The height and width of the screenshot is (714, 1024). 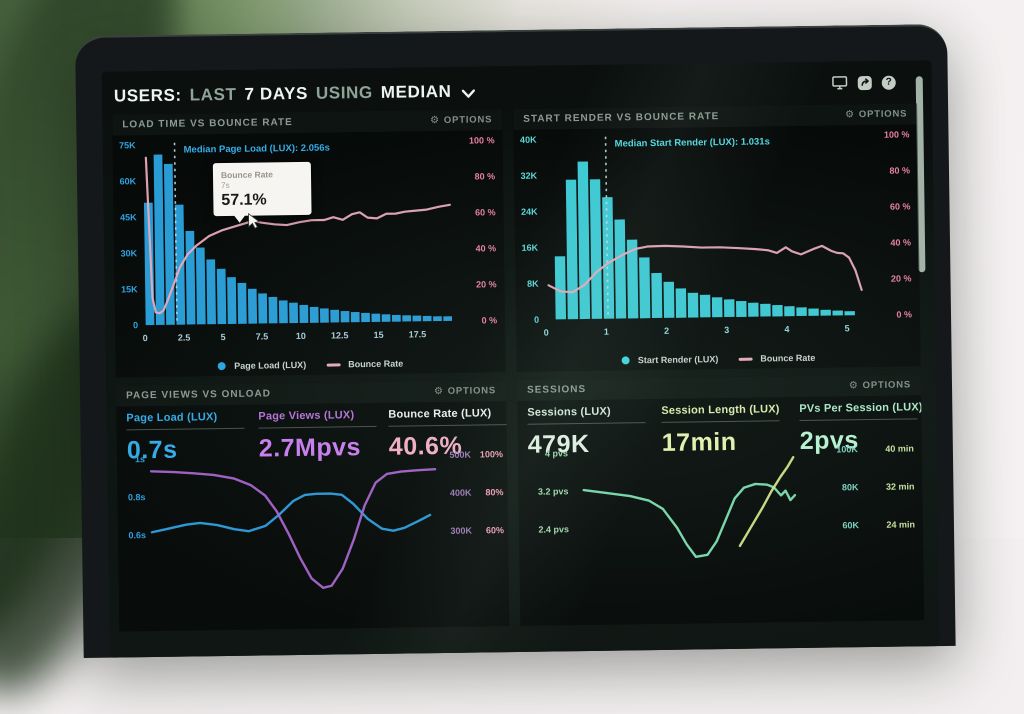 I want to click on svg-text: 80 %, so click(x=899, y=170).